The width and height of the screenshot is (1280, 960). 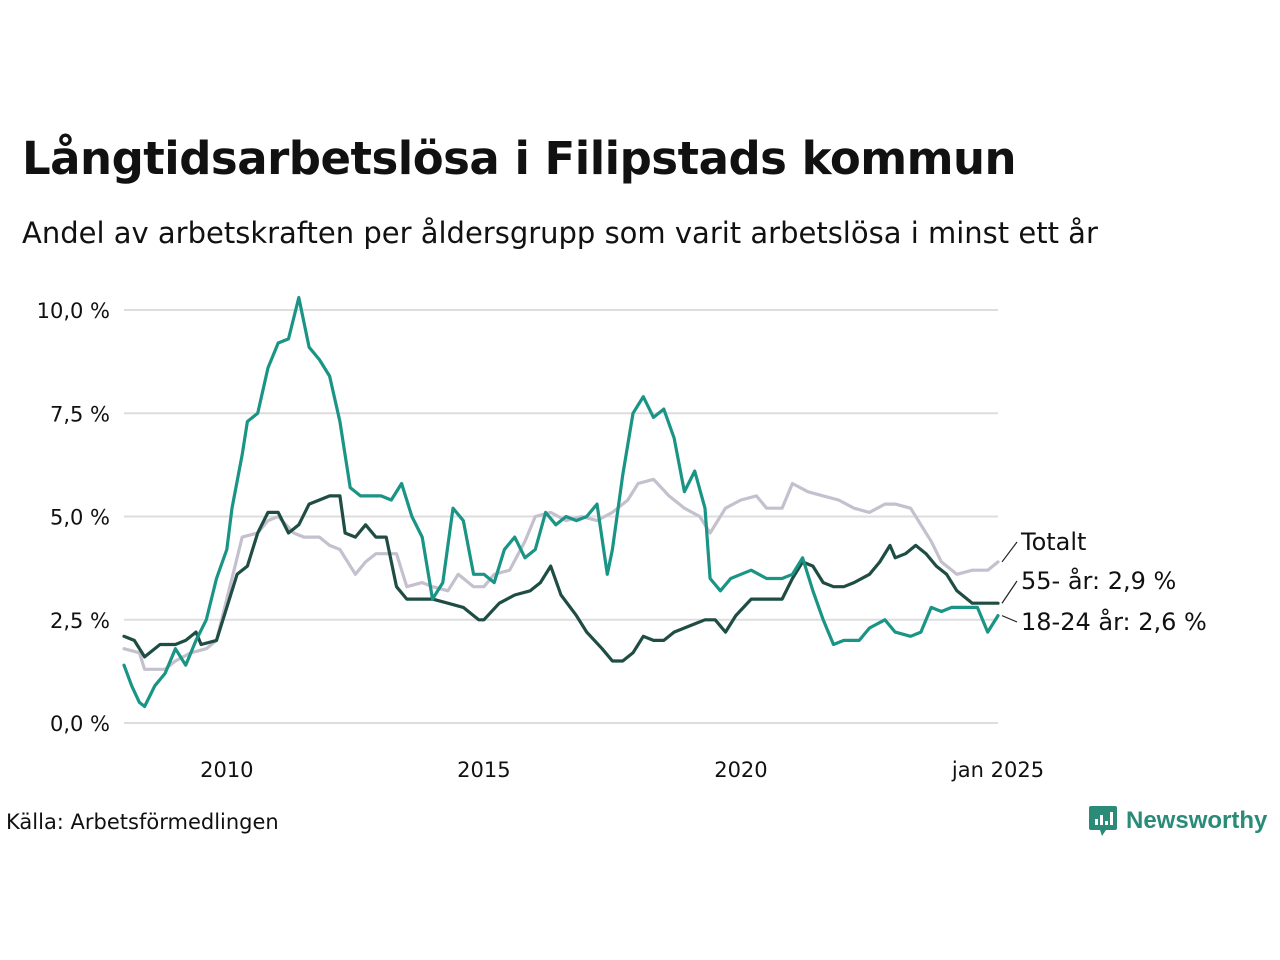 I want to click on series-labels: Totalt 55- år: 2,9 % 18-24 år: 2,6 %, so click(x=1104, y=582).